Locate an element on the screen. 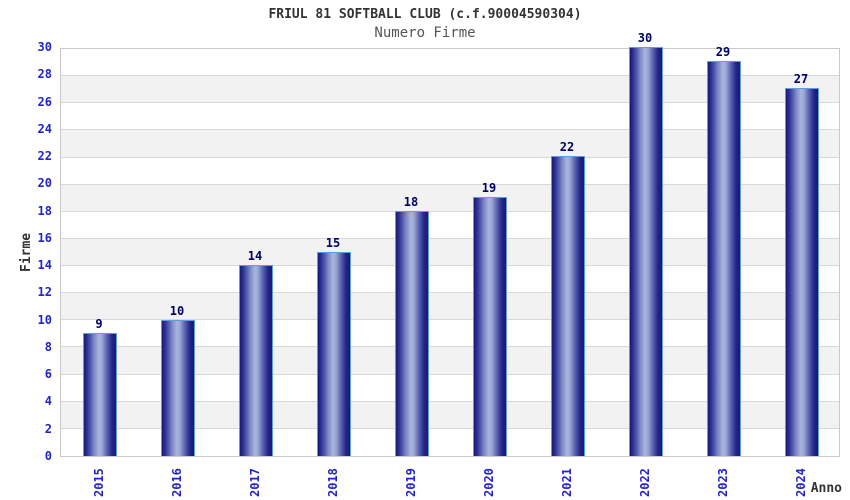 This screenshot has width=850, height=500. y-tick-26: 26 is located at coordinates (44, 101).